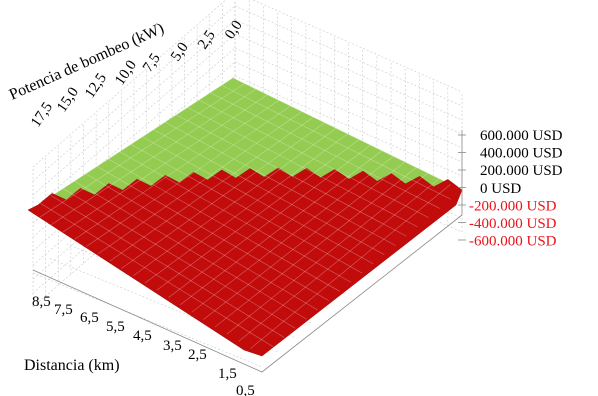  Describe the element at coordinates (63, 310) in the screenshot. I see `y-tick-label: 7,5` at that location.